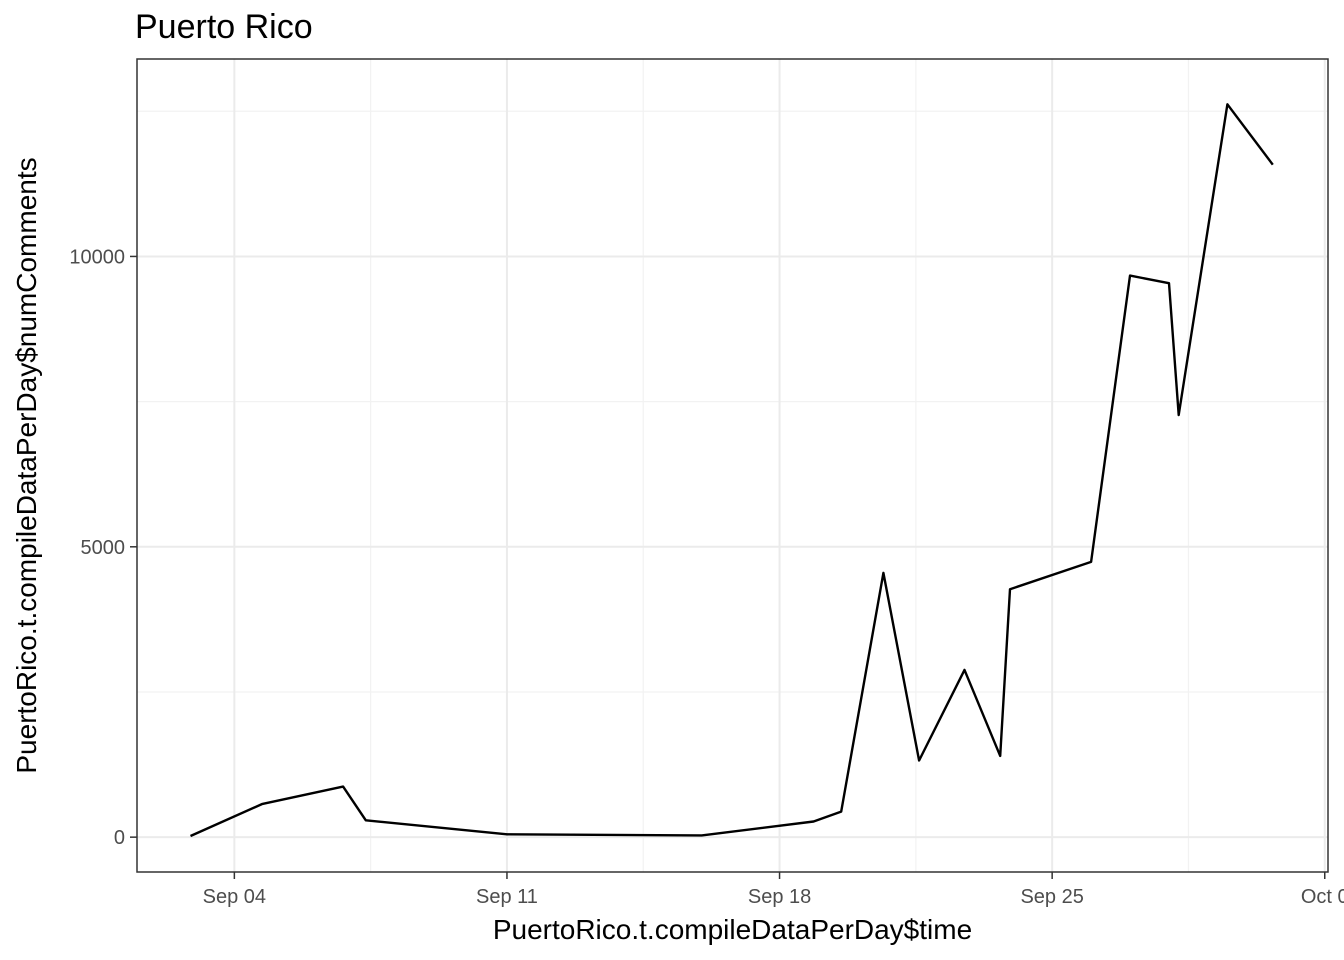 This screenshot has height=960, width=1344. I want to click on x-axis: Sep 04 Sep 11 Sep 18 Sep 25 Oct 0, so click(773, 890).